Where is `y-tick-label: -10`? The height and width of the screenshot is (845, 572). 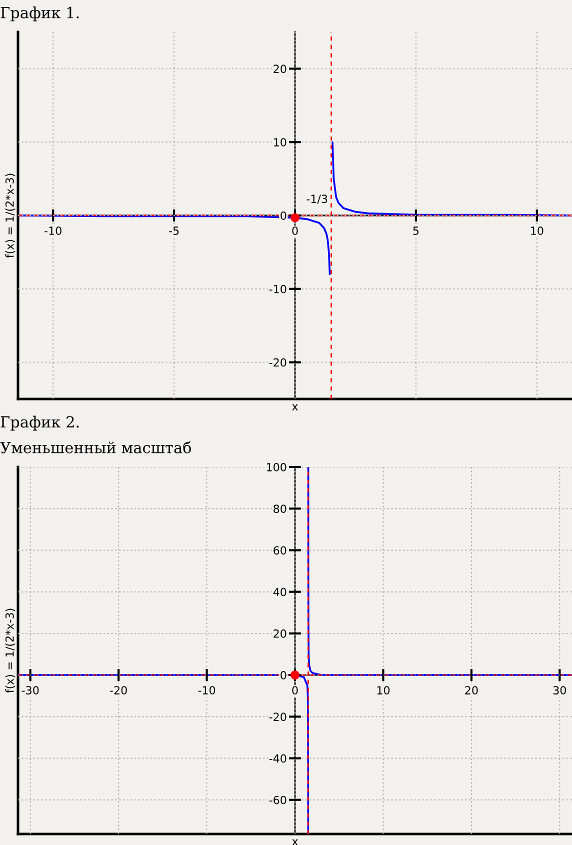
y-tick-label: -10 is located at coordinates (277, 289).